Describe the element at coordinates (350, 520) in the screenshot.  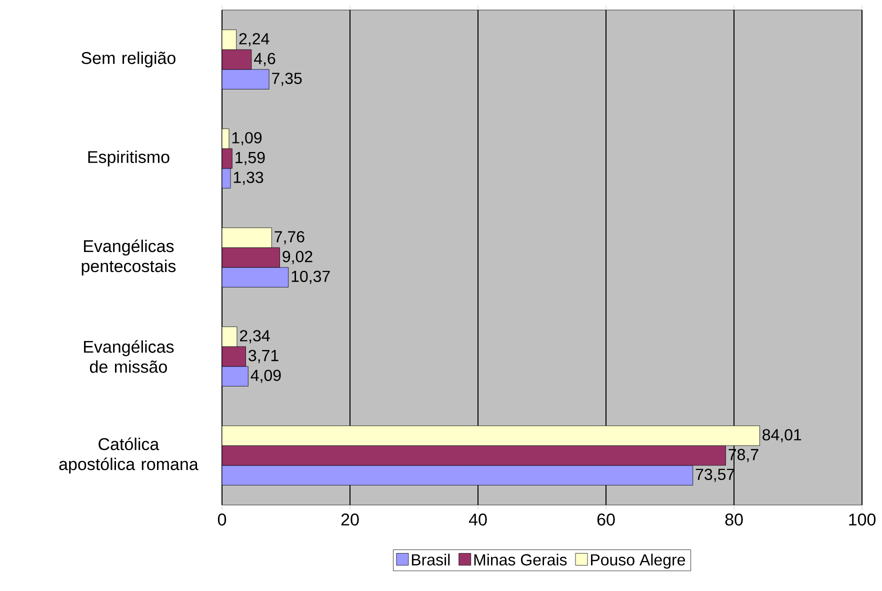
I see `x-tick-label: 20` at that location.